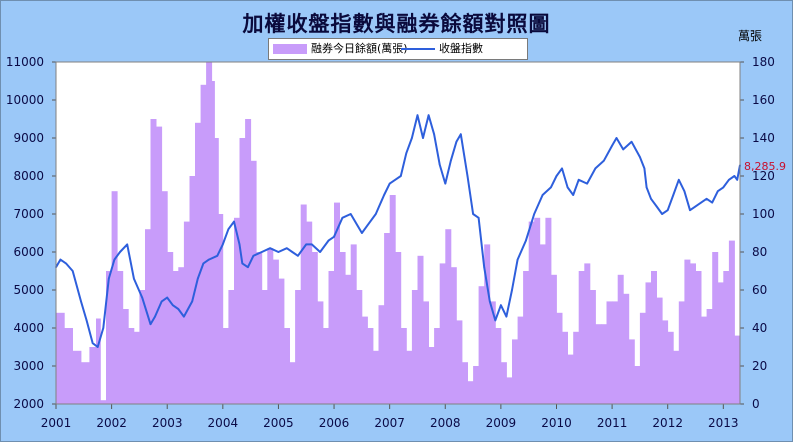 The width and height of the screenshot is (793, 442). Describe the element at coordinates (56, 423) in the screenshot. I see `x-tick-label: 2001` at that location.